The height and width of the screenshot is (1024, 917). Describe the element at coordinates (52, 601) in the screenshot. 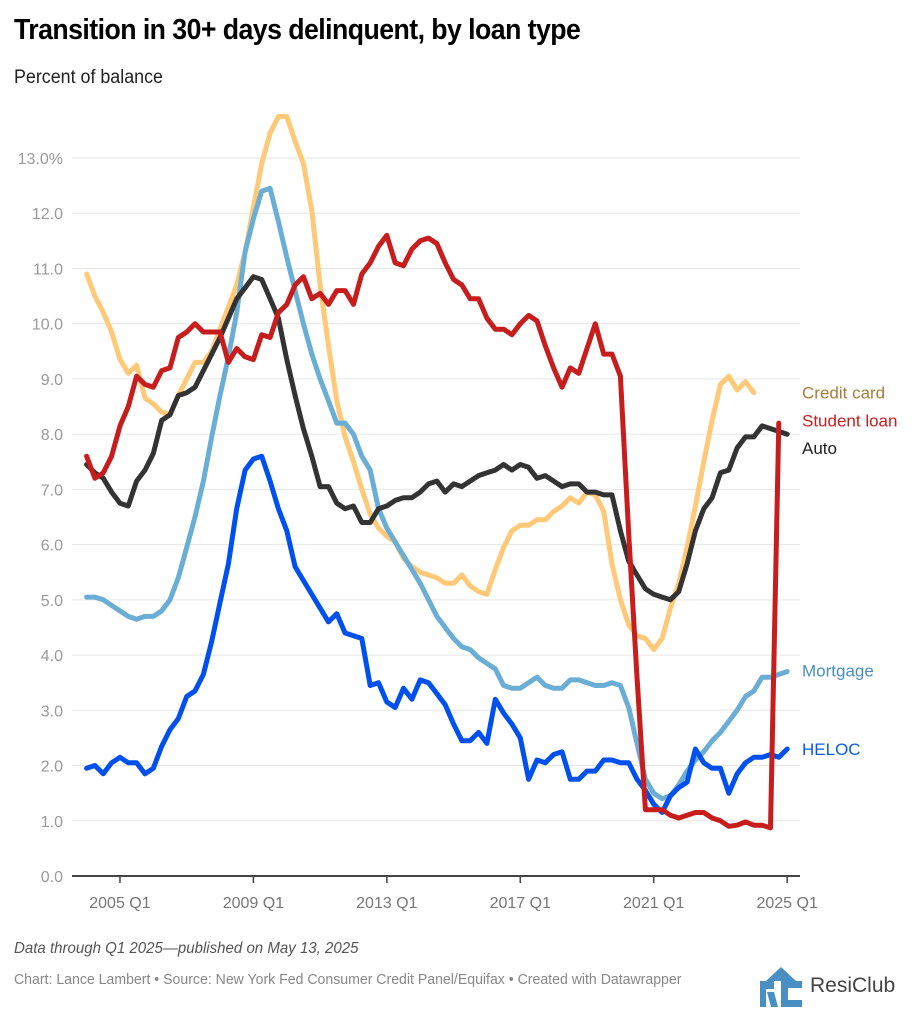

I see `y-tick-label: 5.0` at that location.